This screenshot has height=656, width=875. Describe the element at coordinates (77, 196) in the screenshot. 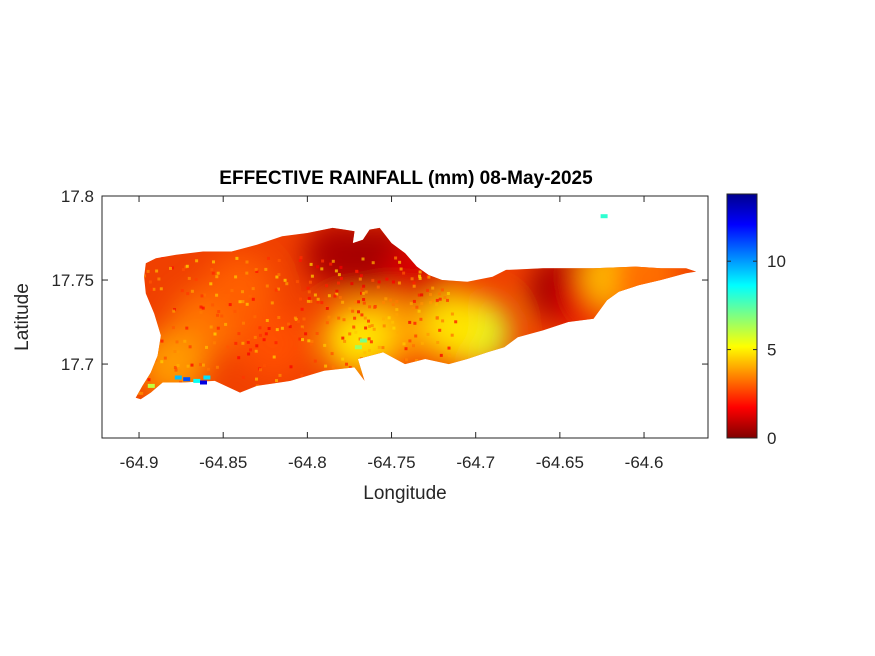

I see `y-tick-label: 17.8` at that location.